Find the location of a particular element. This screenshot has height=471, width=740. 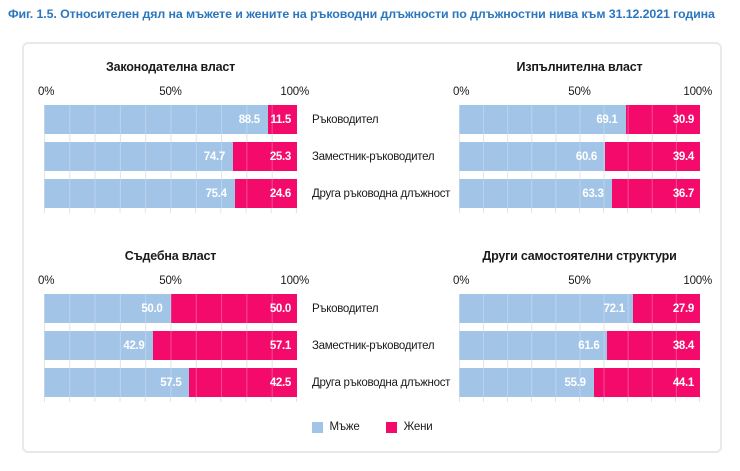

legend-item-women: Жени is located at coordinates (409, 427).